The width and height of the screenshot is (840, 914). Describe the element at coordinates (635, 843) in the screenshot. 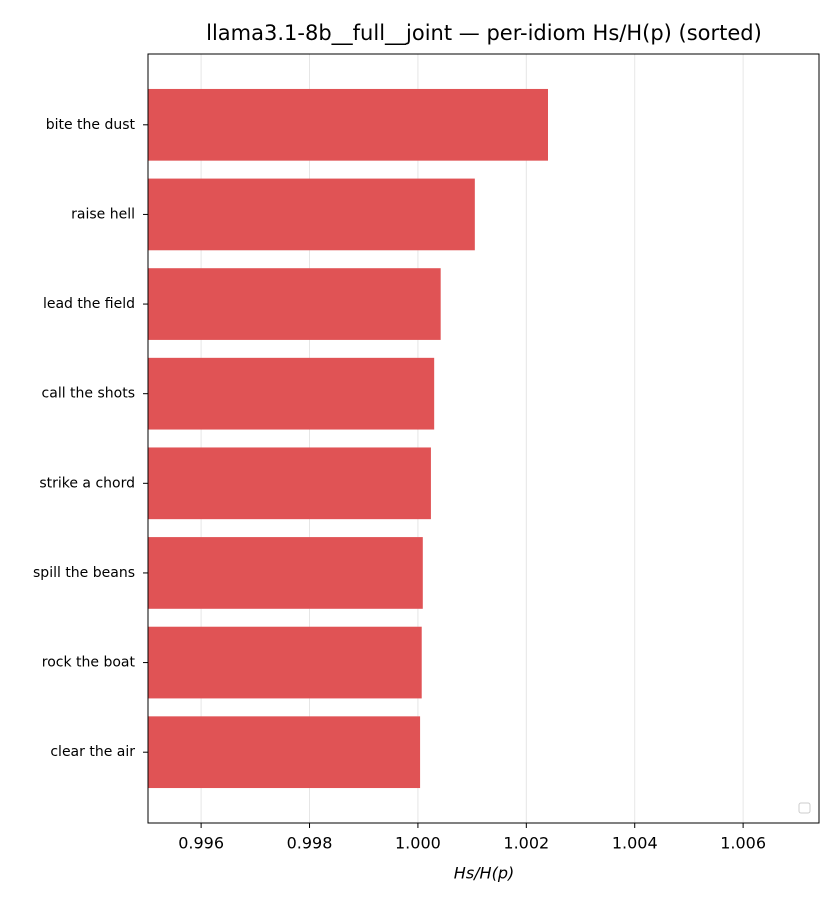

I see `x-tick-label: 1.004` at that location.